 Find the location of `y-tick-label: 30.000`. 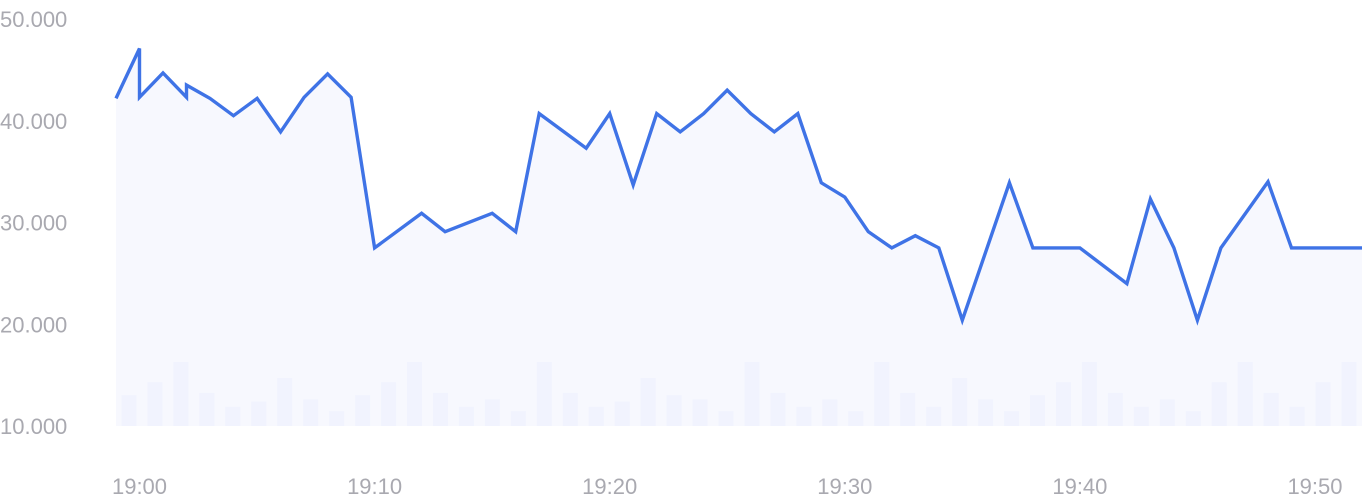

y-tick-label: 30.000 is located at coordinates (33, 223).